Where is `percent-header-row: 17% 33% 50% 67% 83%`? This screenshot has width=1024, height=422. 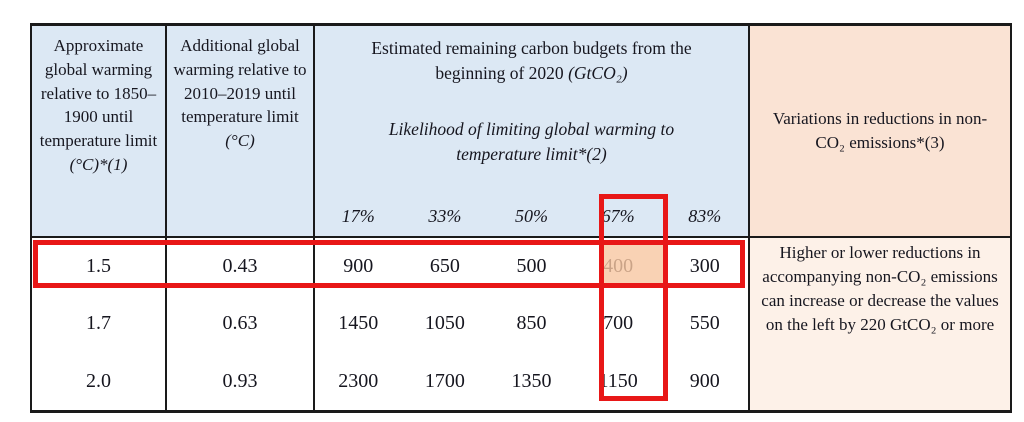
percent-header-row: 17% 33% 50% 67% 83% is located at coordinates (531, 216).